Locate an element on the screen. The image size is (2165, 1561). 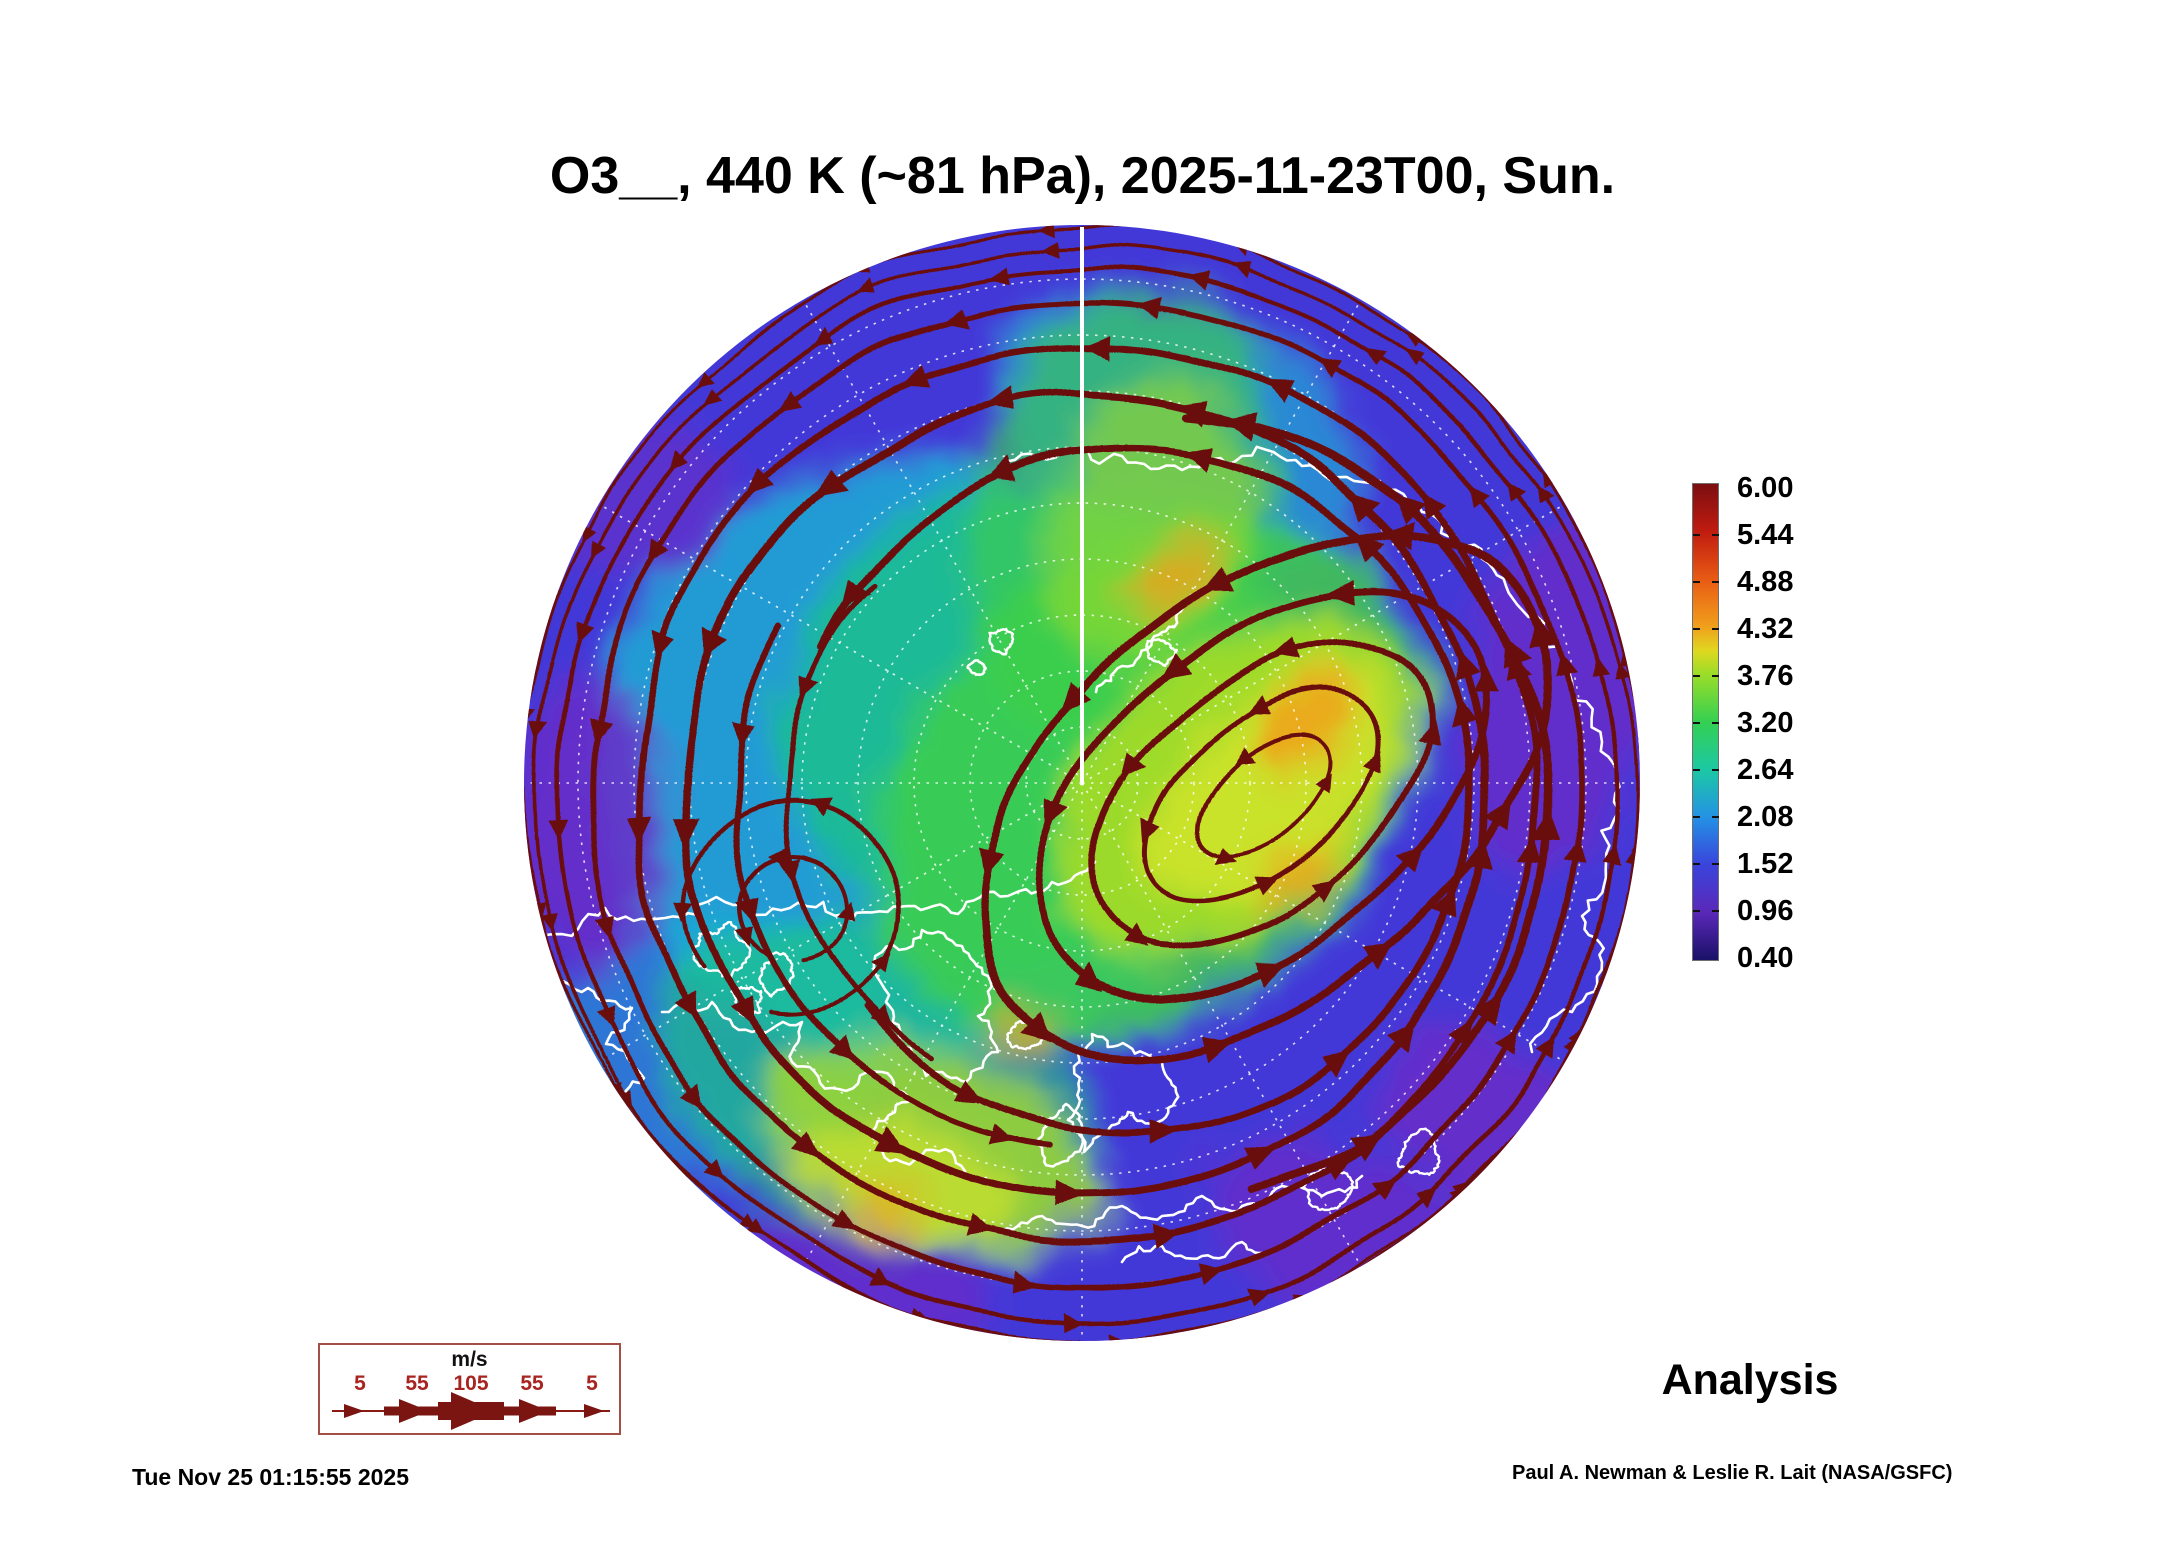
wind-speed-label: 105 is located at coordinates (471, 1383).